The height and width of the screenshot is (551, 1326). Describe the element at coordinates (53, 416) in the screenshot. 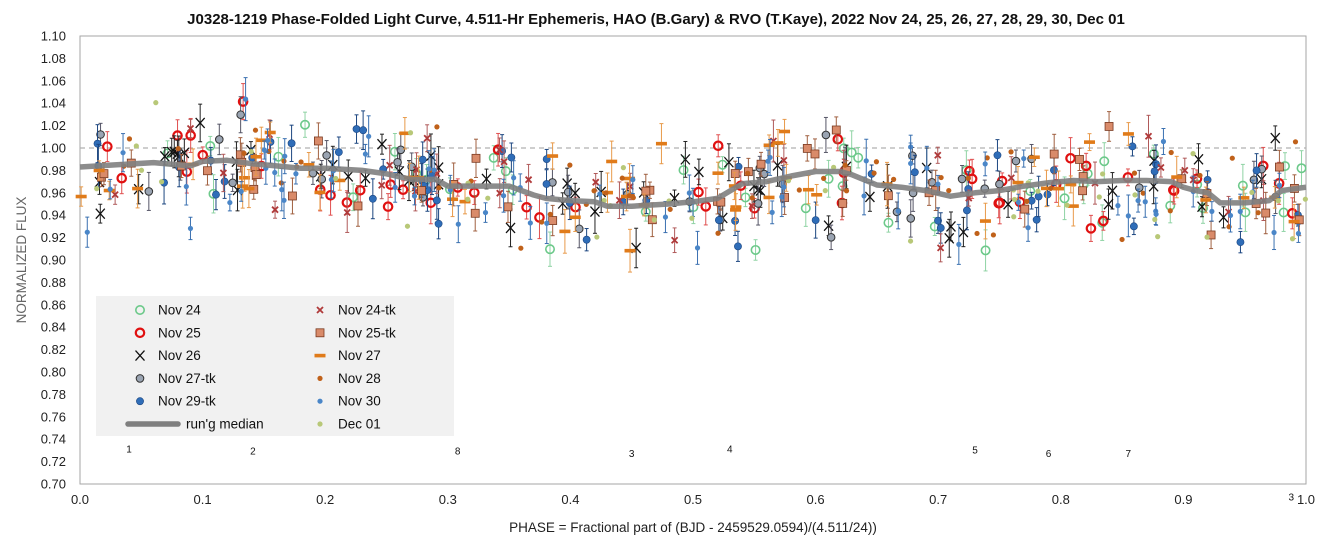

I see `y-tick-label: 0.76` at that location.